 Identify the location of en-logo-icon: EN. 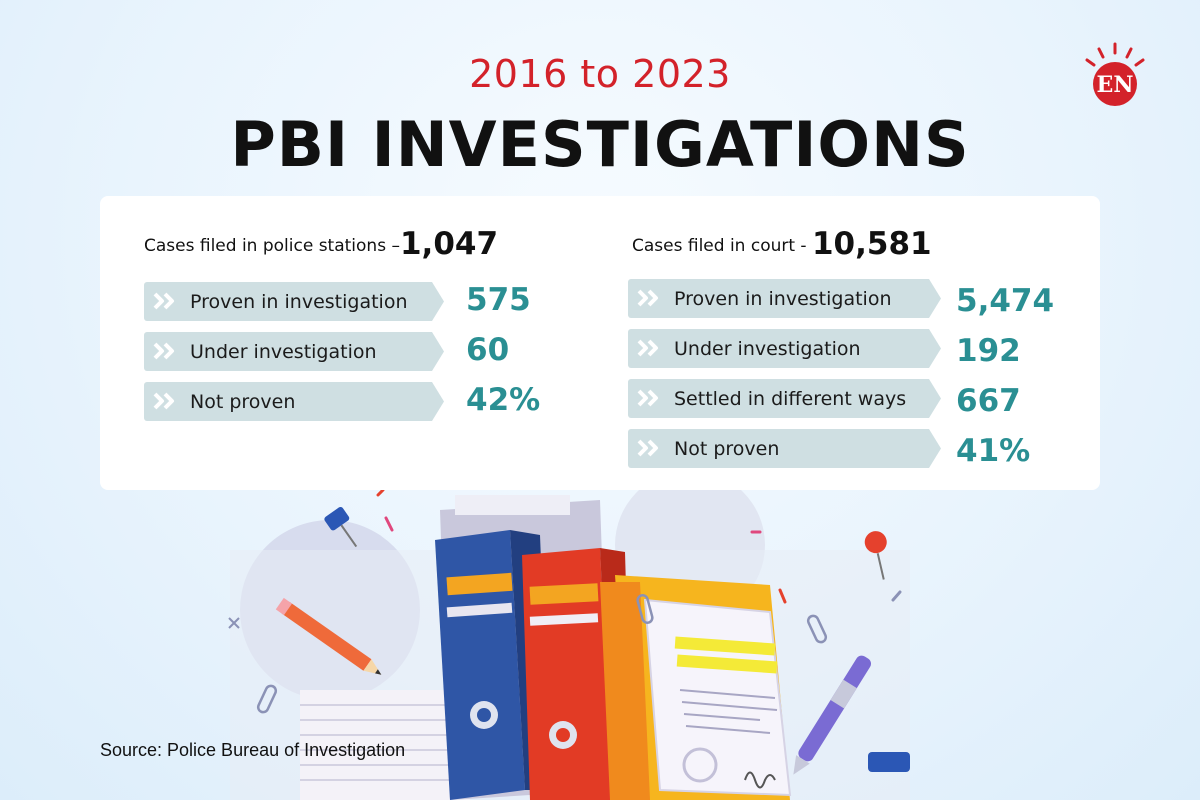
(1115, 74).